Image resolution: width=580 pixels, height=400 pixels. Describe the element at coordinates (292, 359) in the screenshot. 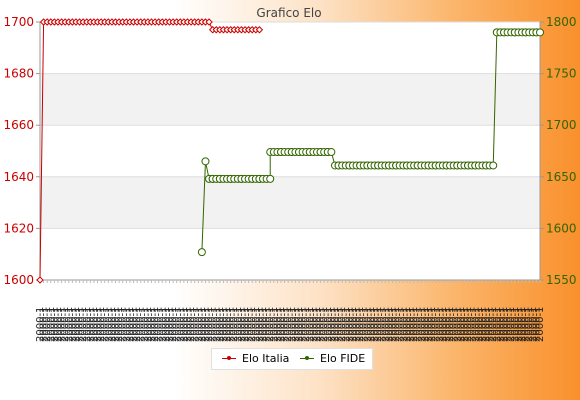

I see `legend: Elo Italia Elo FIDE` at that location.